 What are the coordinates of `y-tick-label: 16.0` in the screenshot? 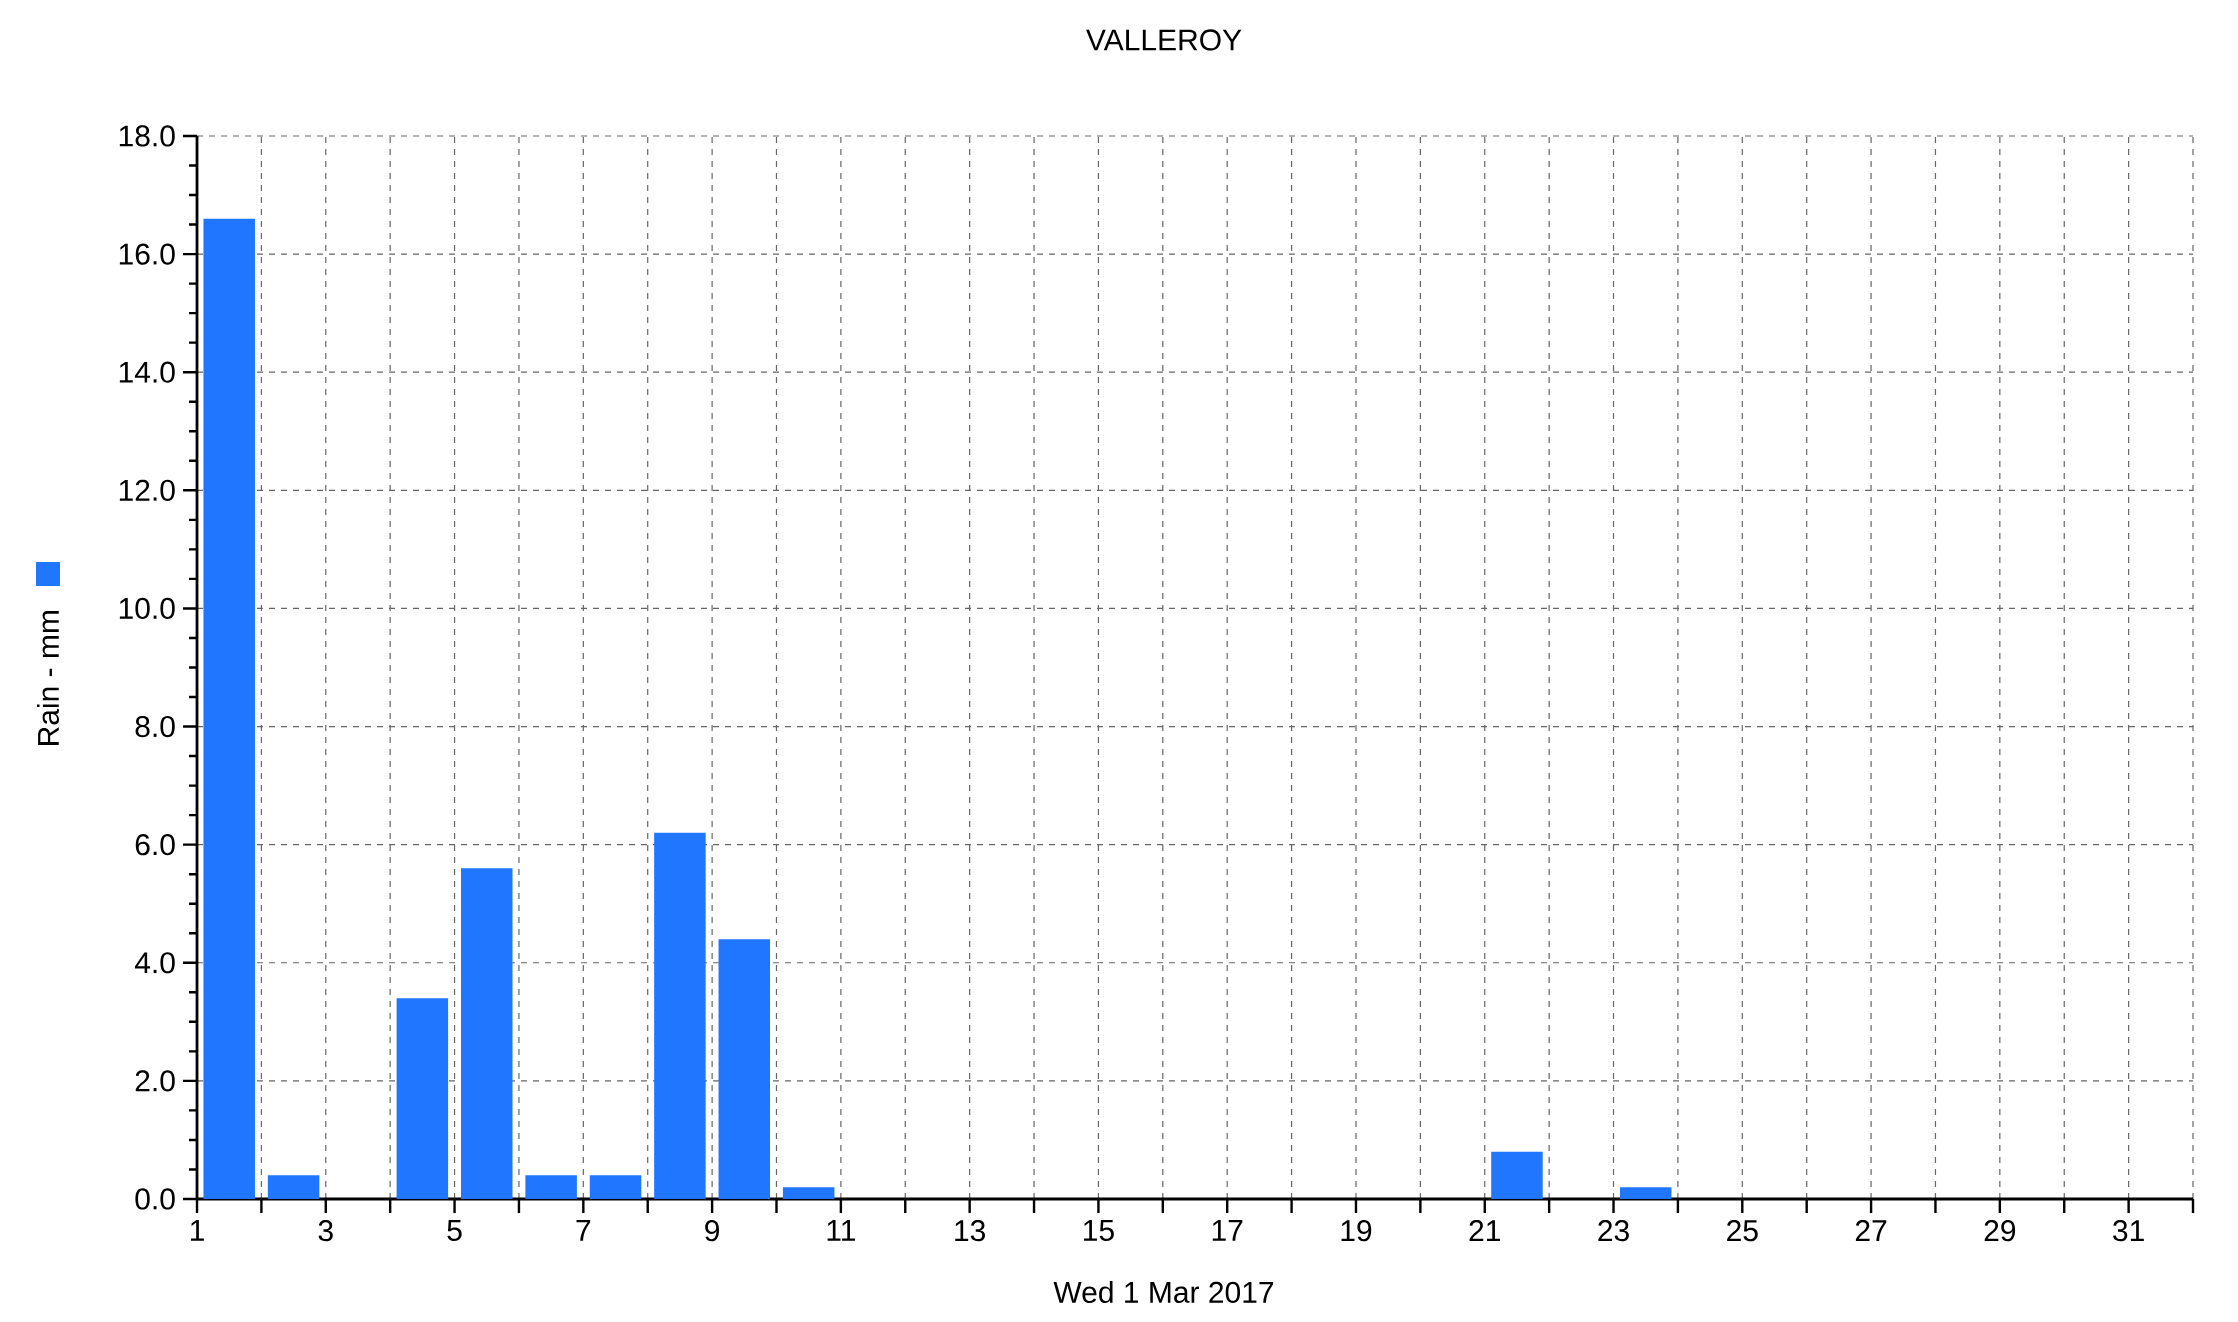 It's located at (147, 254).